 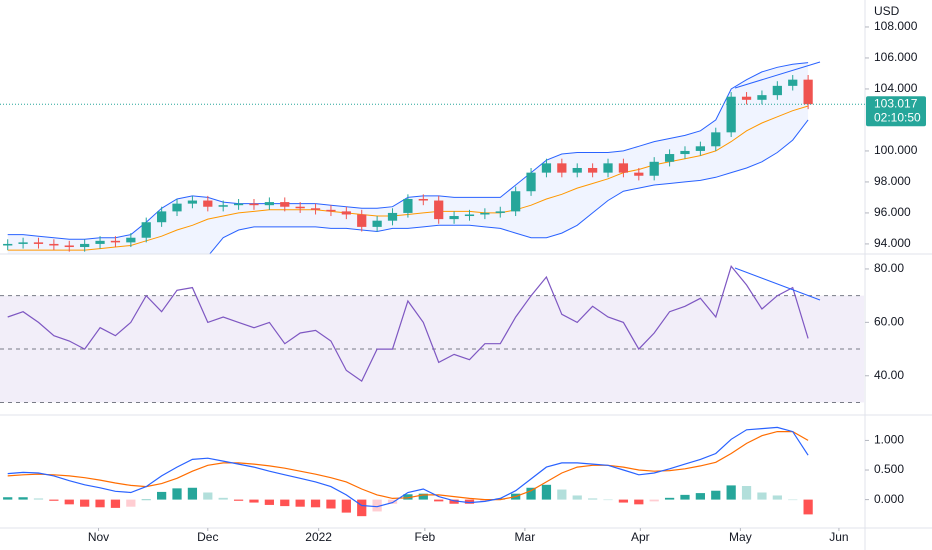 I want to click on y-tick-label: 108.000, so click(x=896, y=26).